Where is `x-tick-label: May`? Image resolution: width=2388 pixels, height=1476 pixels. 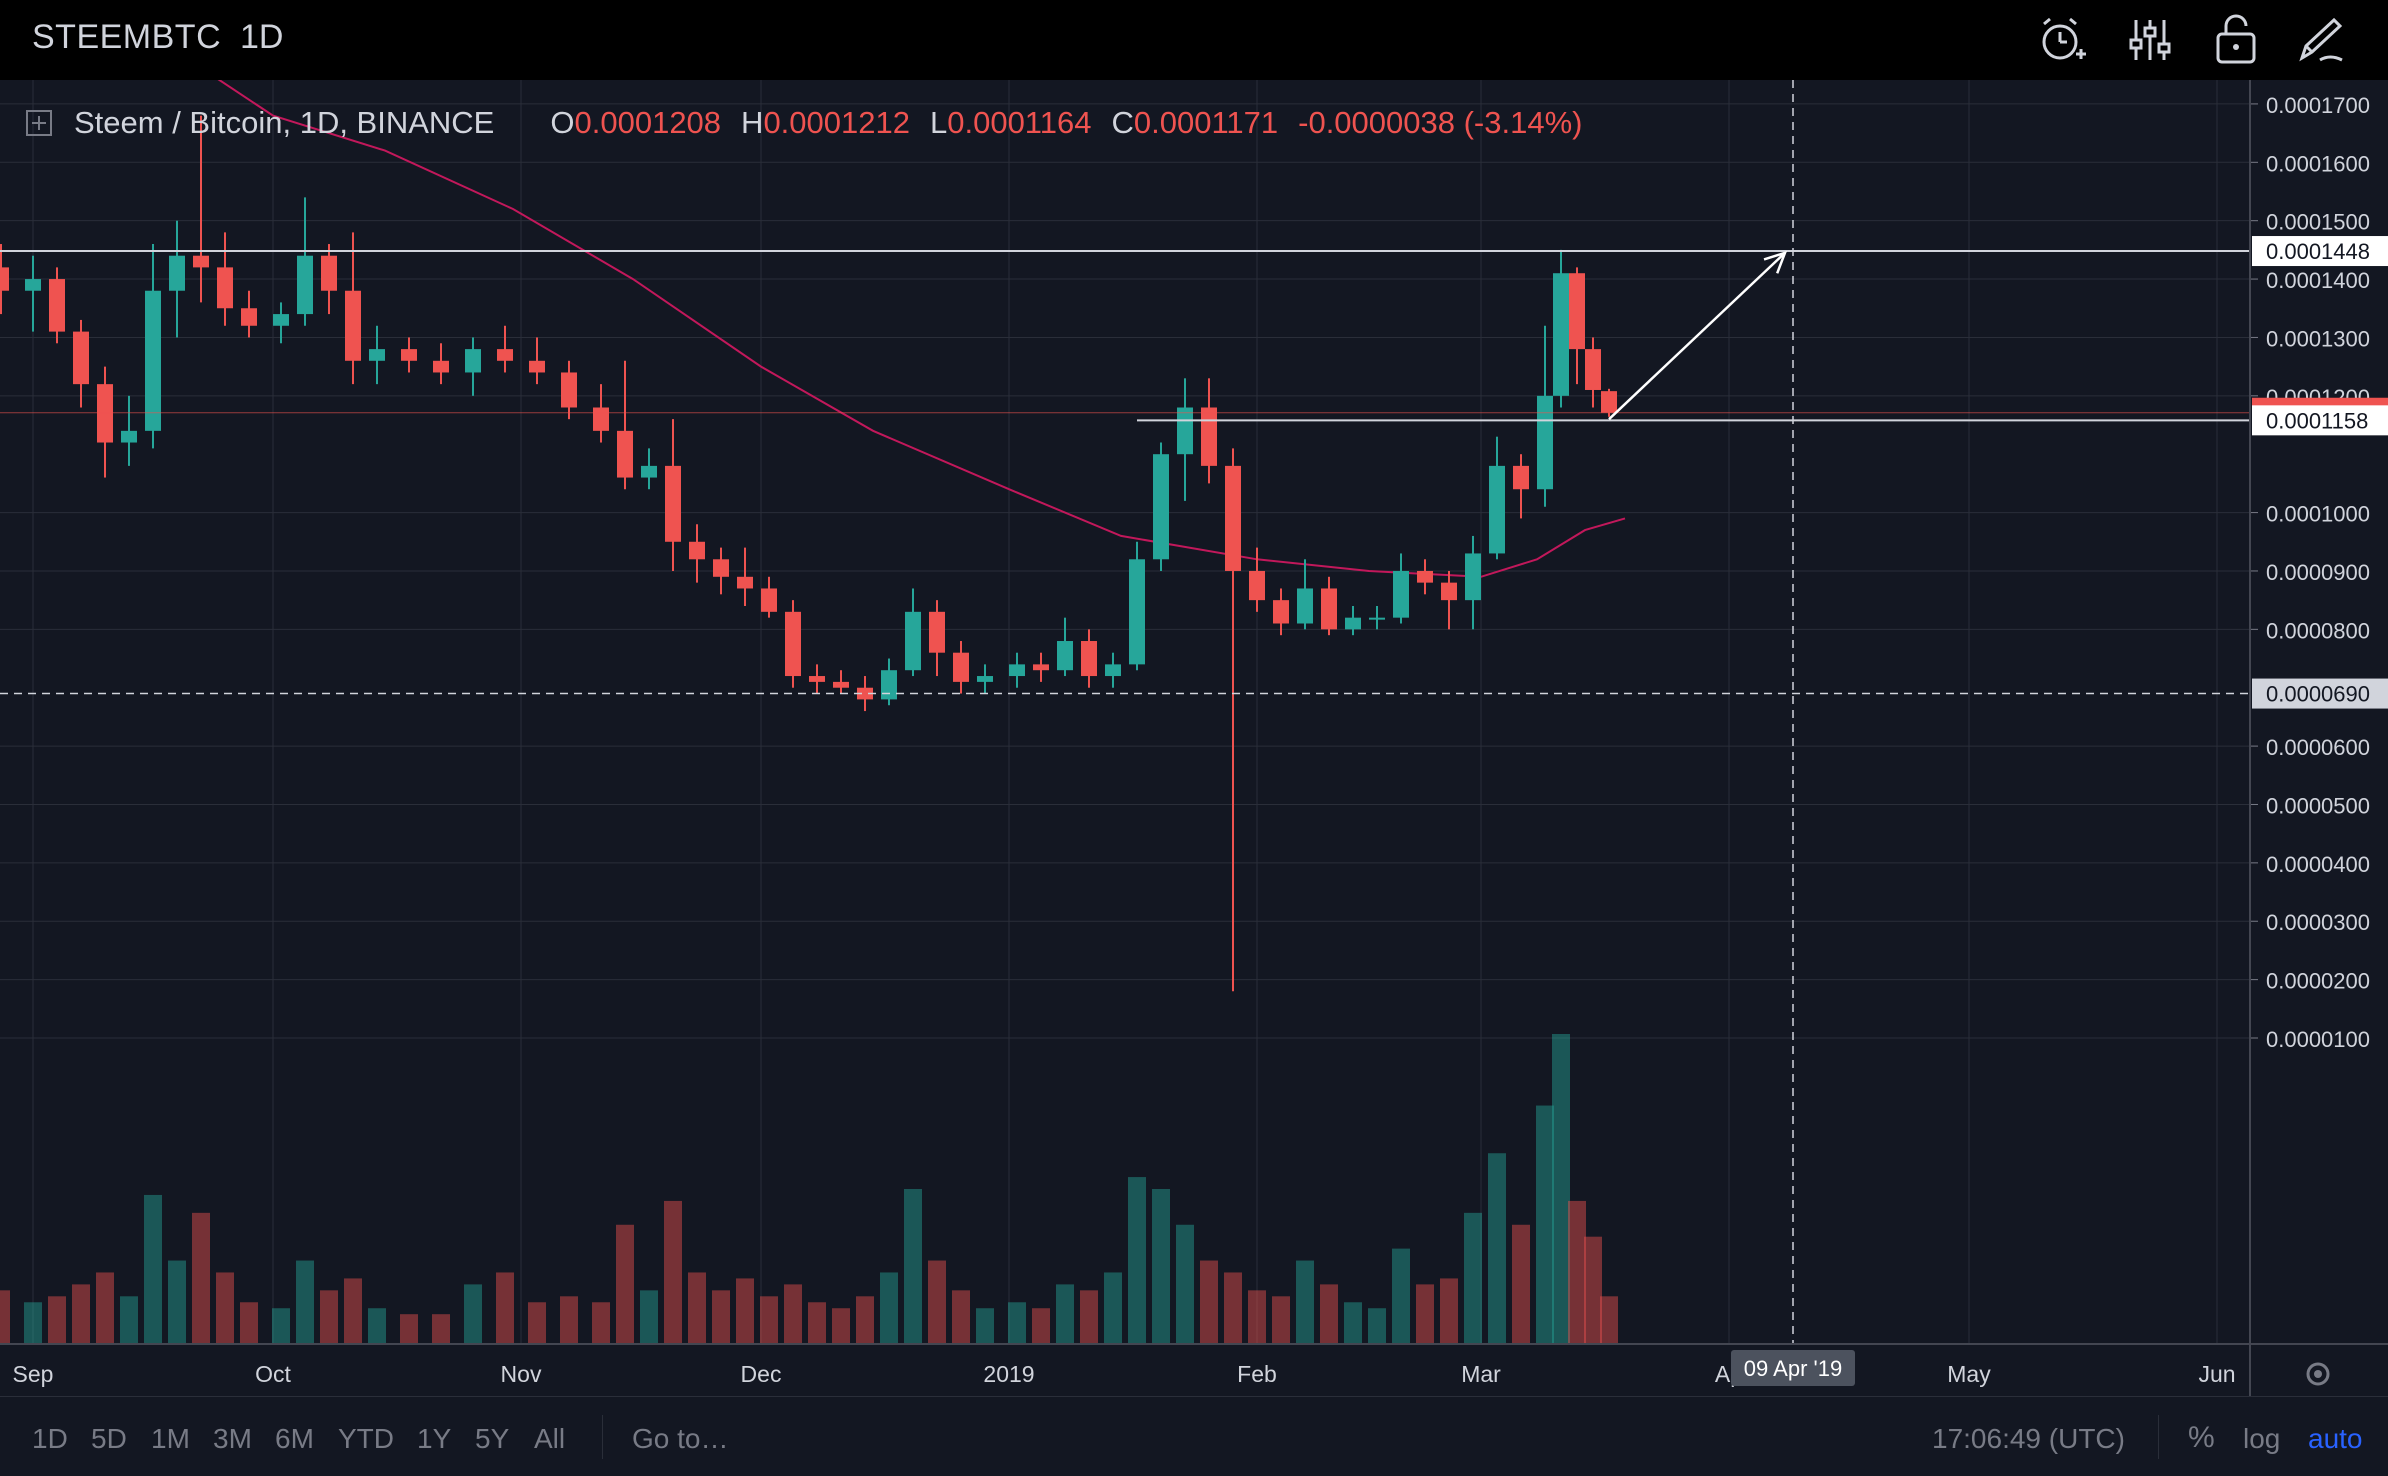
x-tick-label: May is located at coordinates (1969, 1374).